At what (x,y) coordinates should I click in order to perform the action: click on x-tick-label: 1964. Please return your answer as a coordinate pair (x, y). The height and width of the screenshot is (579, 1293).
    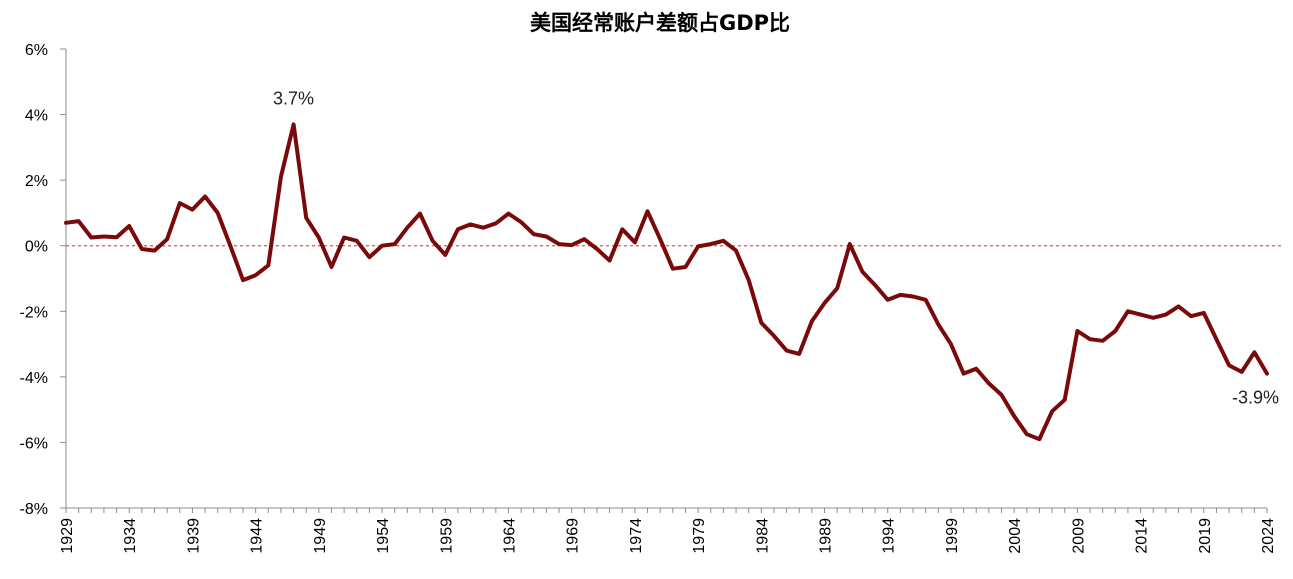
    Looking at the image, I should click on (509, 536).